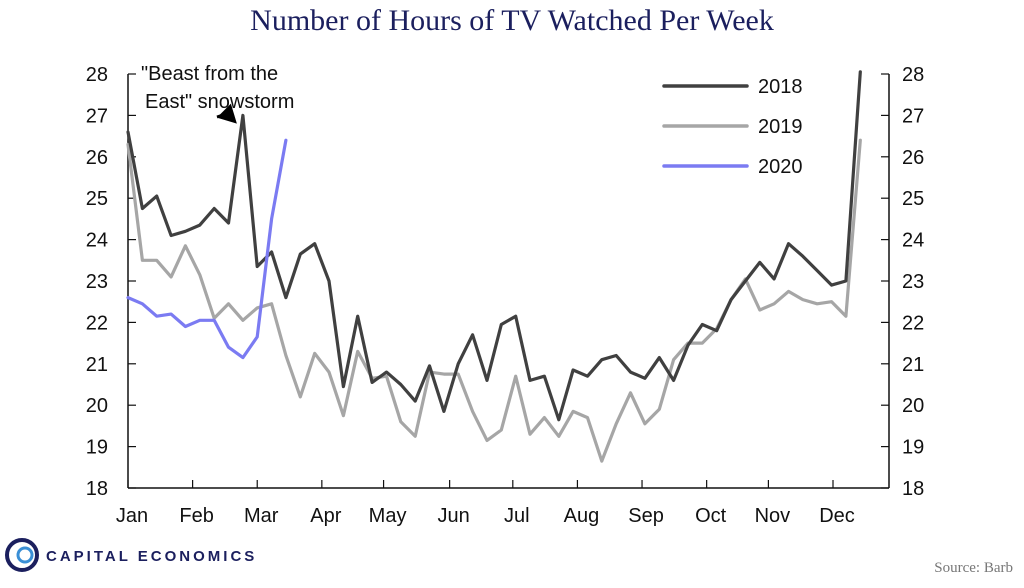  What do you see at coordinates (207, 249) in the screenshot?
I see `series-line-2020` at bounding box center [207, 249].